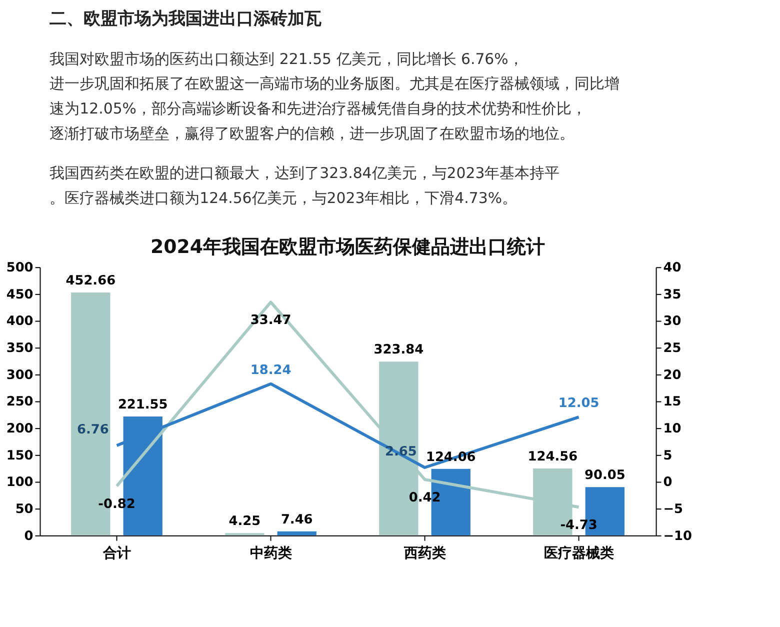 The width and height of the screenshot is (780, 627). What do you see at coordinates (24, 510) in the screenshot?
I see `y-tick-label: 50` at bounding box center [24, 510].